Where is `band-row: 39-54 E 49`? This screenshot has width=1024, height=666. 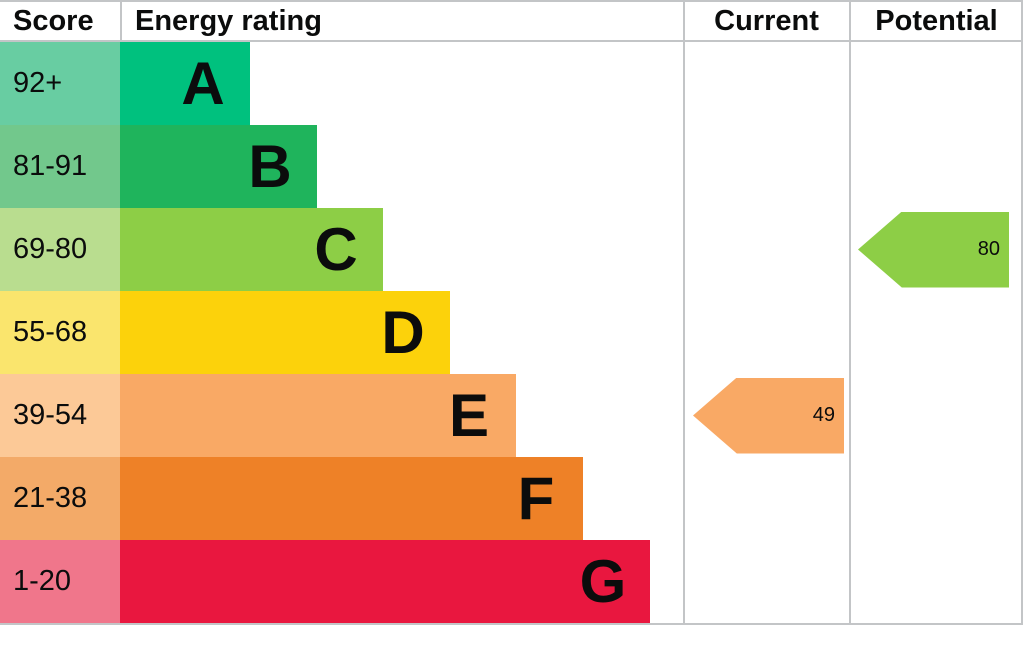
band-row: 39-54 E 49 is located at coordinates (512, 415).